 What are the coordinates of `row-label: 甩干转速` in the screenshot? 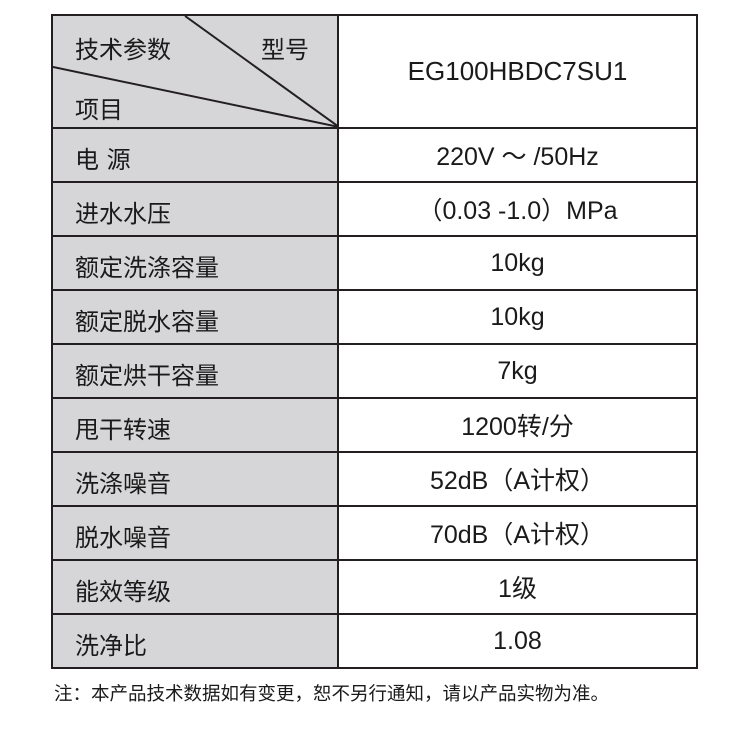 It's located at (196, 425).